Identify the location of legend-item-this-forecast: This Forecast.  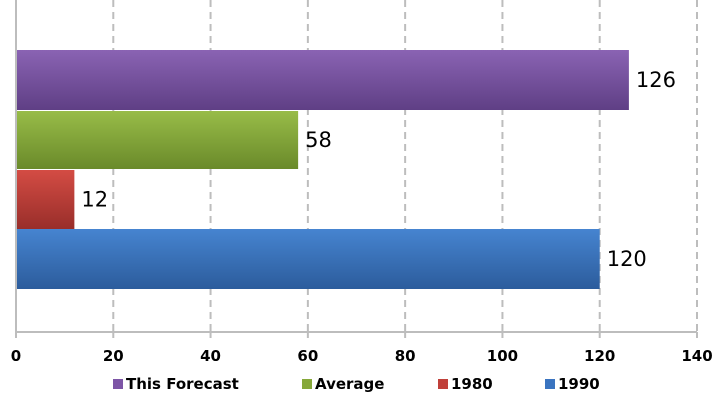
(176, 384).